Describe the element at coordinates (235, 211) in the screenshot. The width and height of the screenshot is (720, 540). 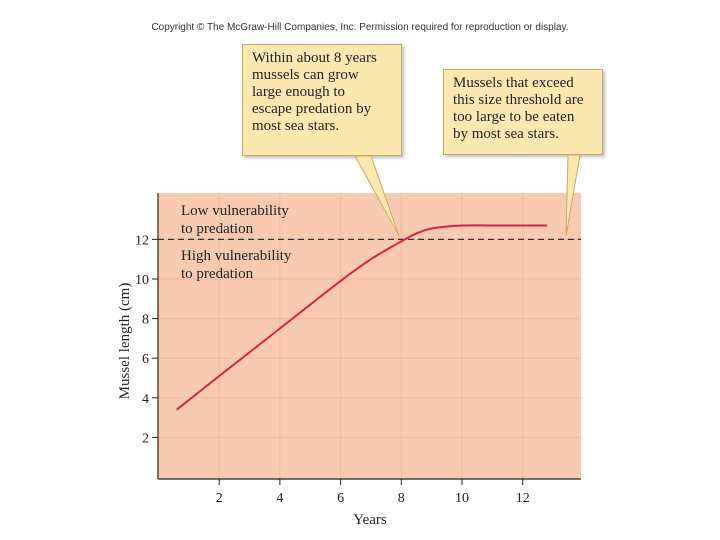
I see `zone-label-low: Low vulnerability` at that location.